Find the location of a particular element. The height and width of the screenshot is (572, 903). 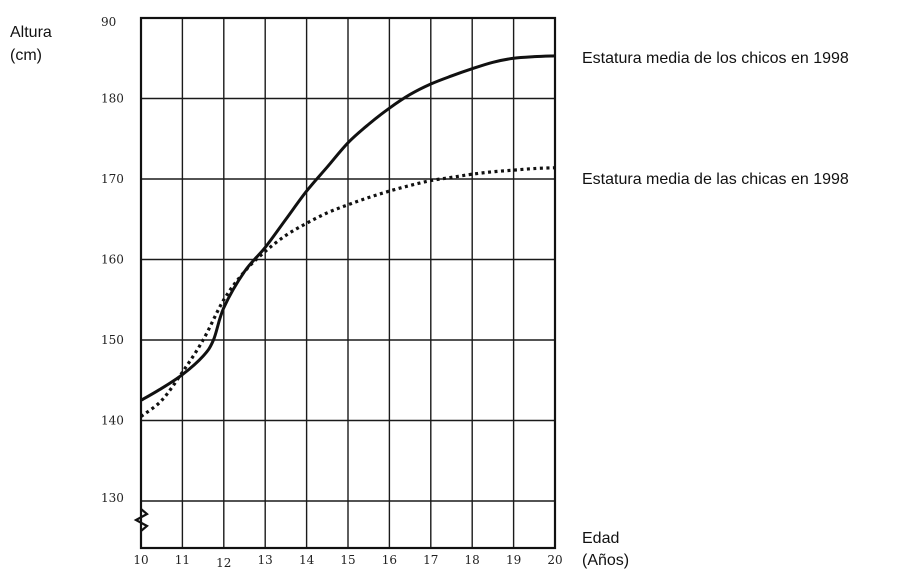

x-tick-label: 13 is located at coordinates (265, 560).